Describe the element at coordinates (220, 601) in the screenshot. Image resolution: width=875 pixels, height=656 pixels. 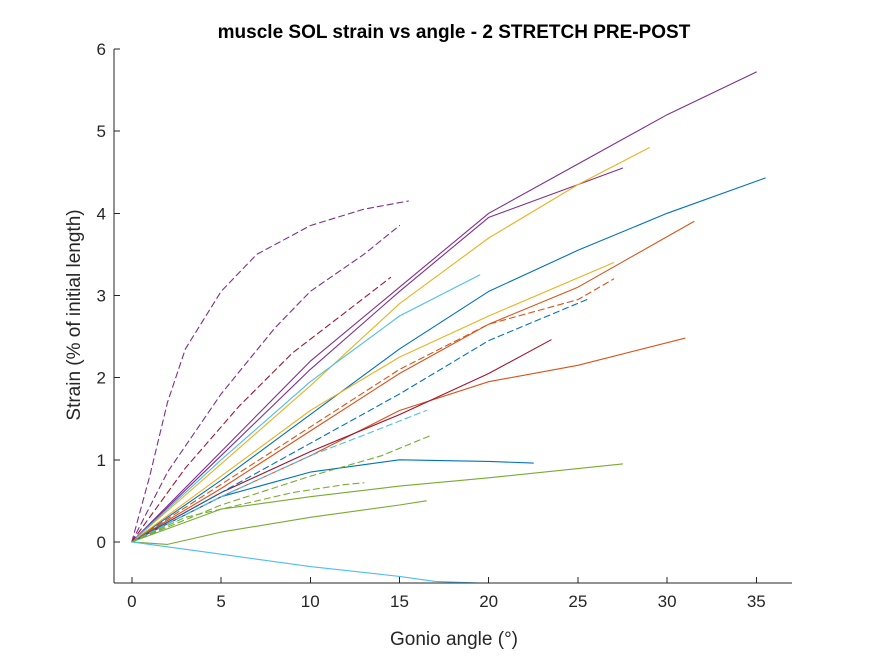
I see `x-tick-label: 5` at that location.